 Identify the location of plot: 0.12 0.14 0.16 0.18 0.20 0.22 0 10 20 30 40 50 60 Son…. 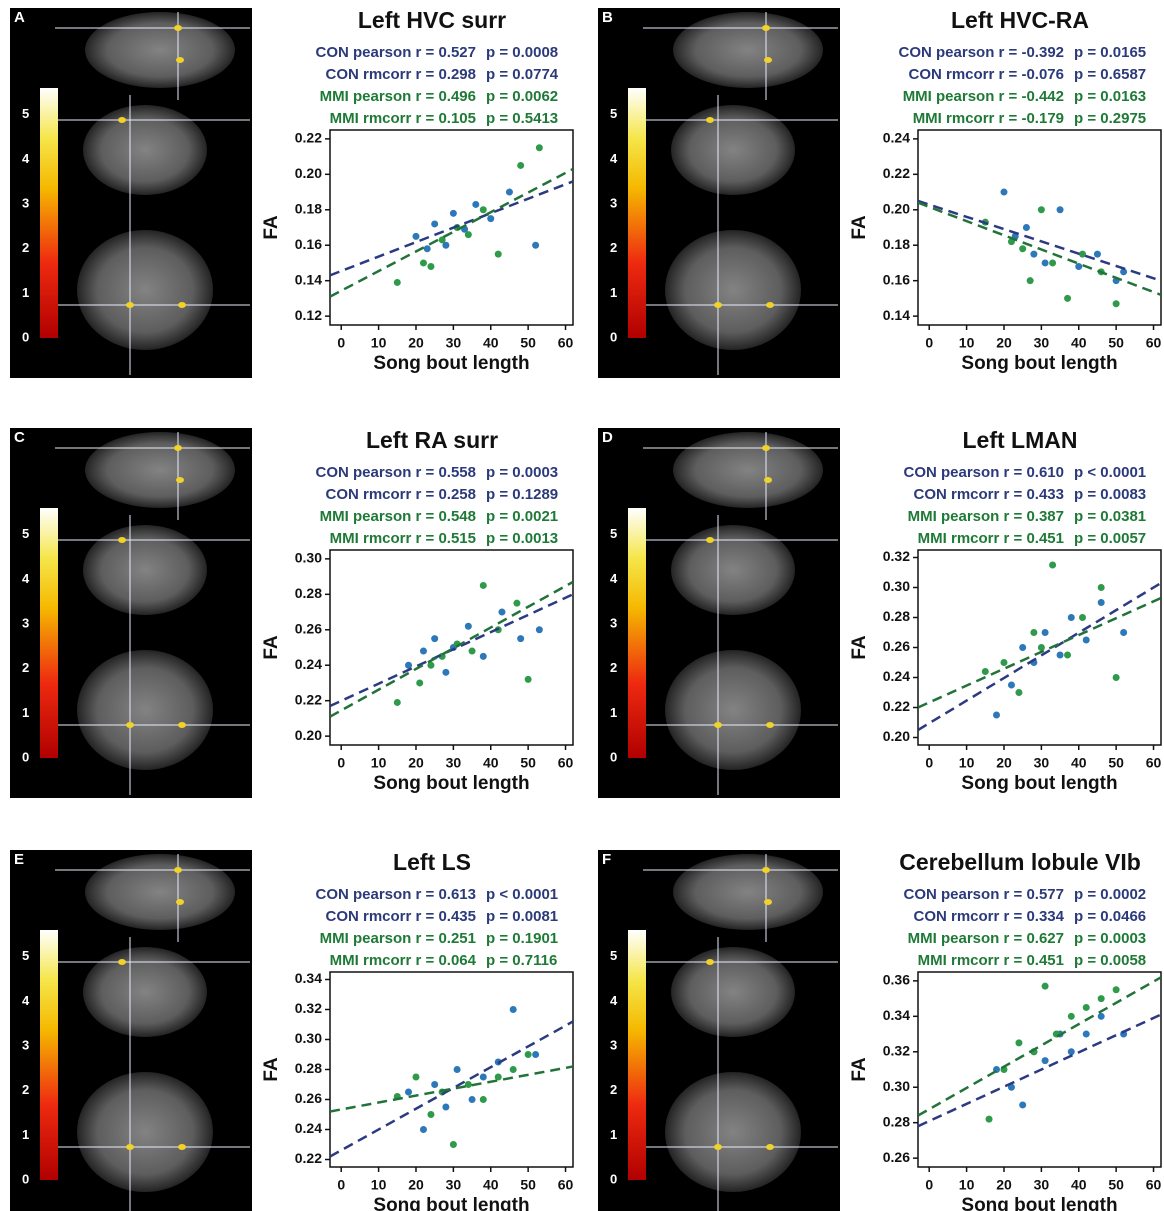
(417, 251).